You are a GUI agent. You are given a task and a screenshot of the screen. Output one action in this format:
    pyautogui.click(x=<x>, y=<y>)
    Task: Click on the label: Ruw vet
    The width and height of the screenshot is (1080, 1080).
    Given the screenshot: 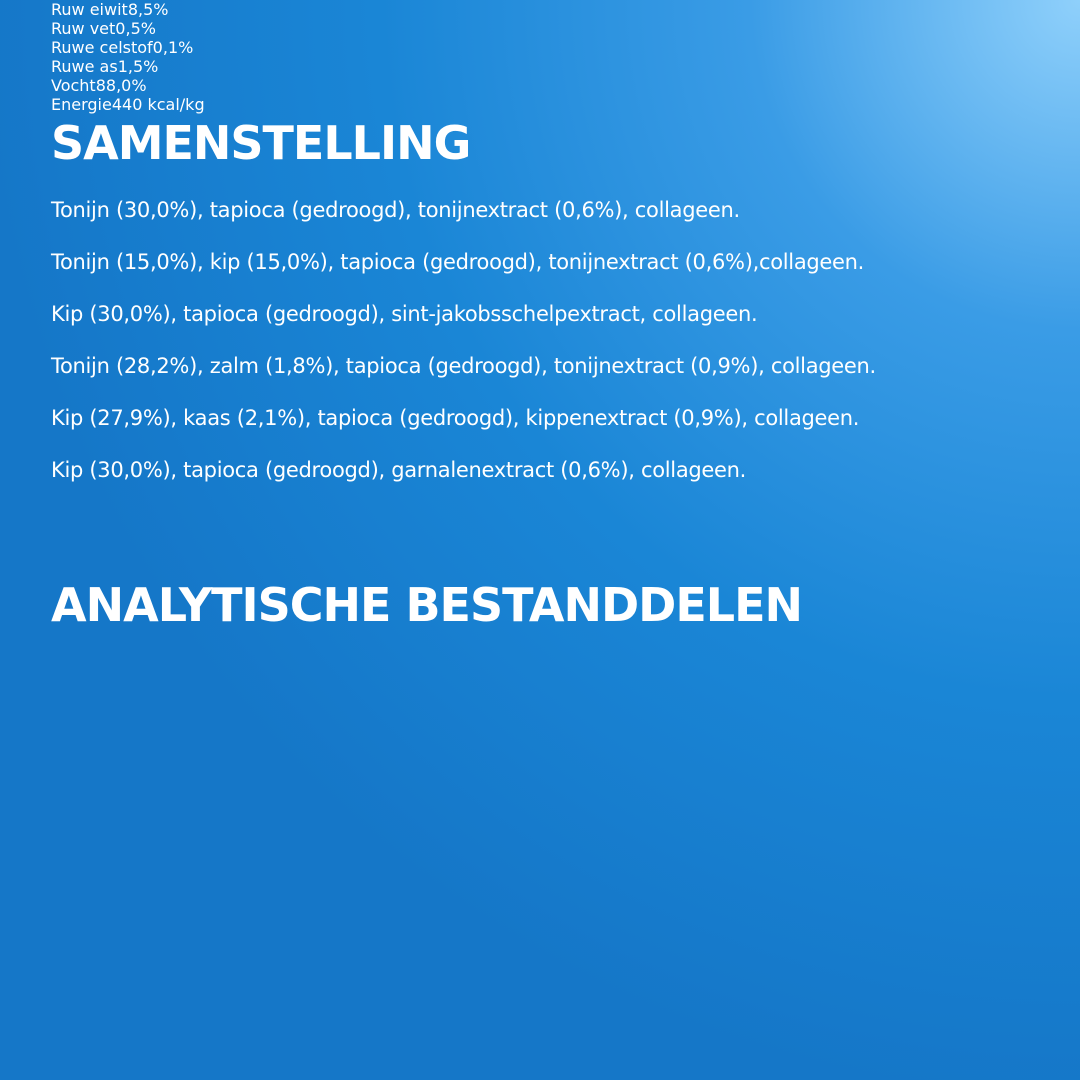 What is the action you would take?
    pyautogui.click(x=83, y=28)
    